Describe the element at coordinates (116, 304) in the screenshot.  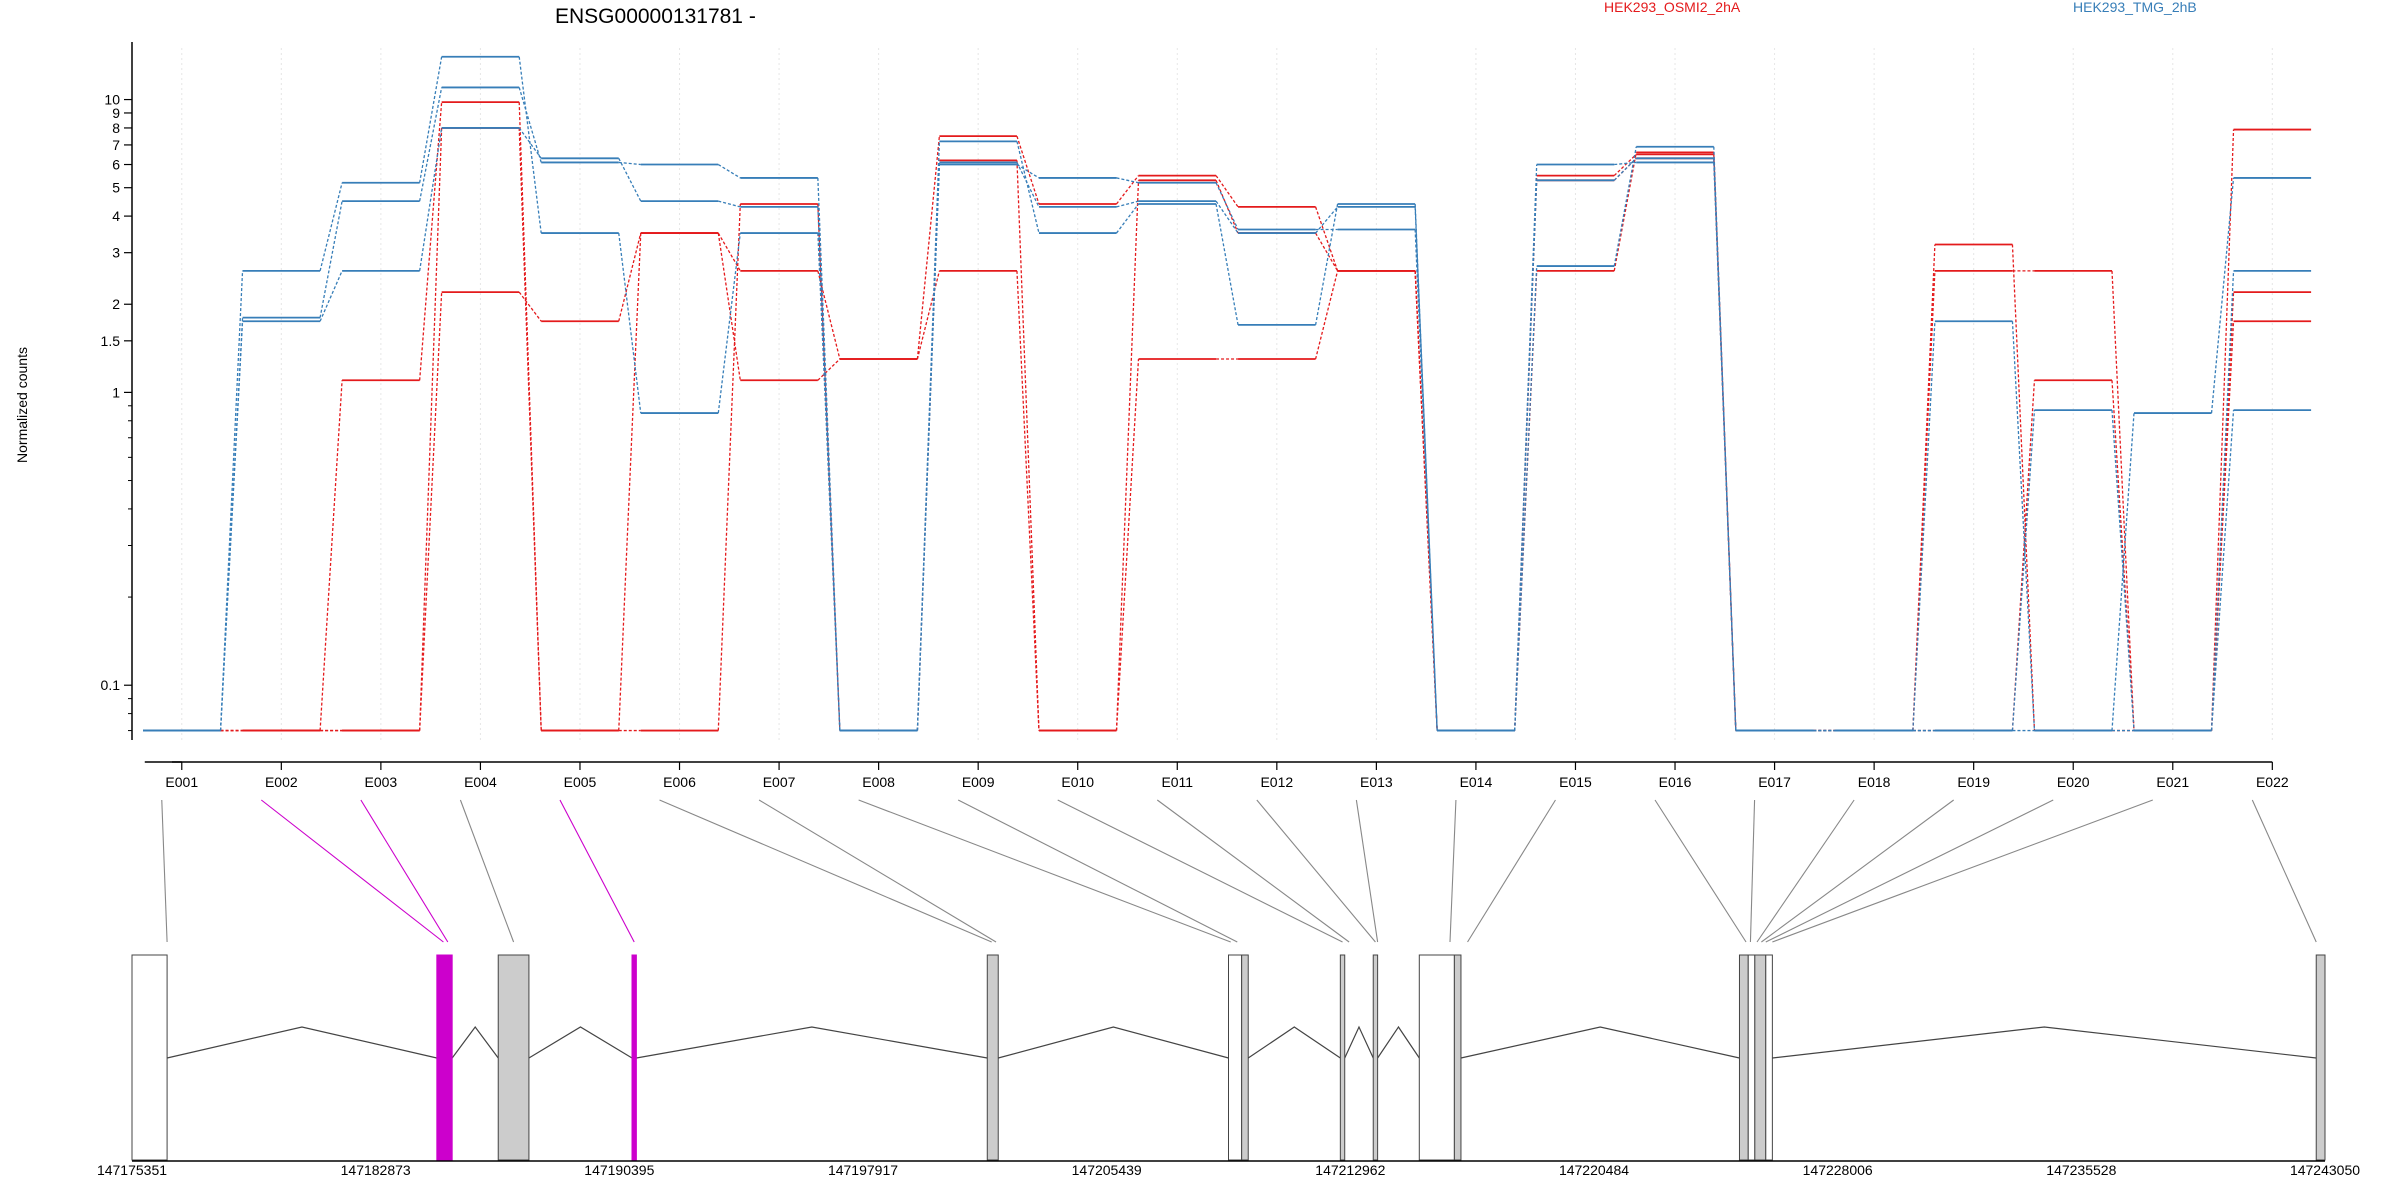
I see `y-tick-label: 2` at that location.